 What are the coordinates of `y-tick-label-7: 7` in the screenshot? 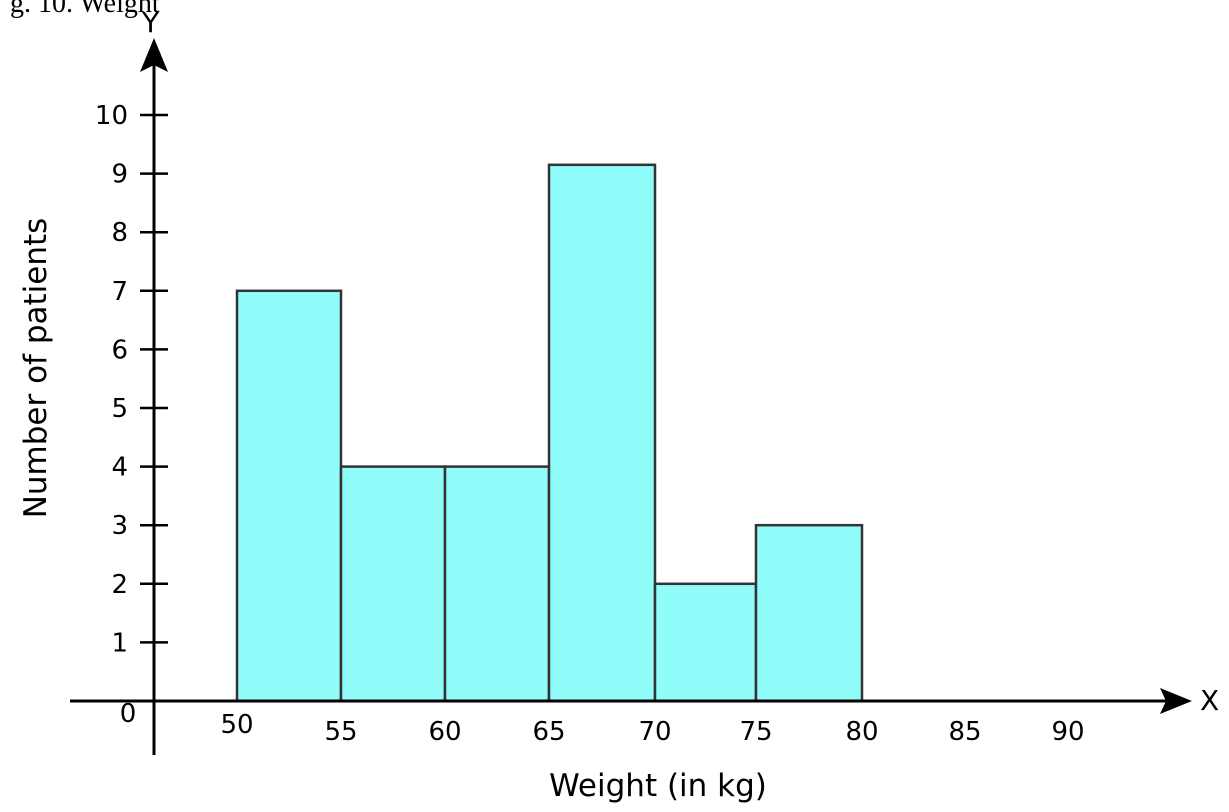 It's located at (119, 292).